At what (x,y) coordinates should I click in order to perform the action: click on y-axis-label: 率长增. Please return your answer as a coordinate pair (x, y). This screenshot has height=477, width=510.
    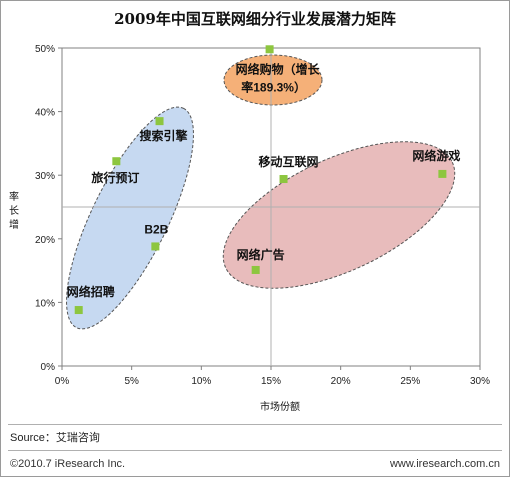
    Looking at the image, I should click on (14, 210).